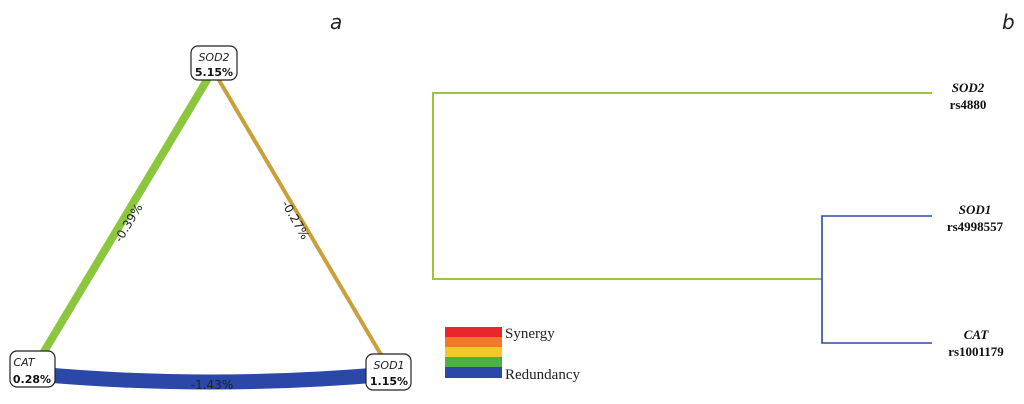  What do you see at coordinates (876, 279) in the screenshot?
I see `dendrogram-blue-branch` at bounding box center [876, 279].